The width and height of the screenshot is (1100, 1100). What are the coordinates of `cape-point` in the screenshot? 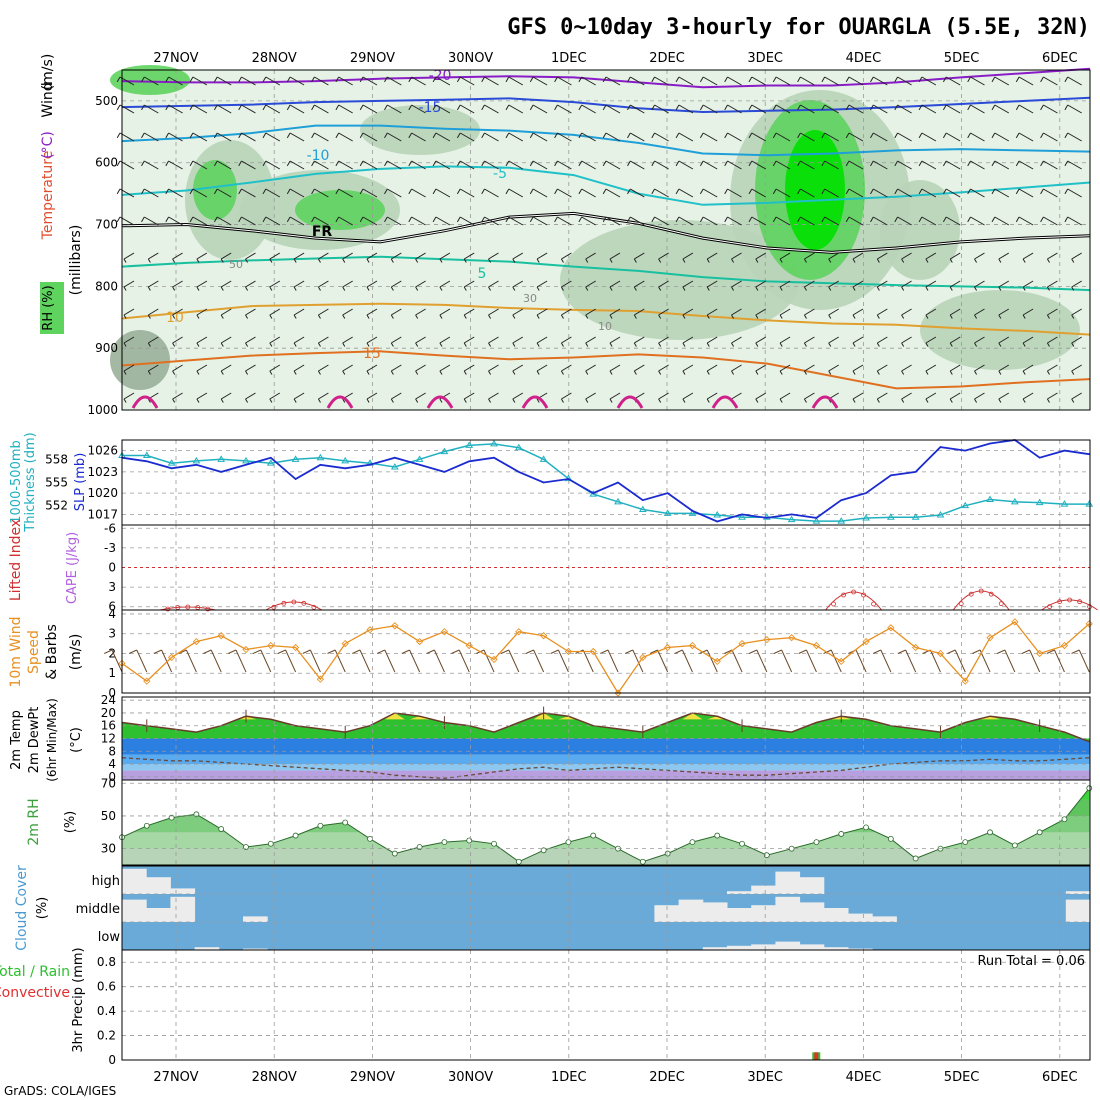 It's located at (833, 604).